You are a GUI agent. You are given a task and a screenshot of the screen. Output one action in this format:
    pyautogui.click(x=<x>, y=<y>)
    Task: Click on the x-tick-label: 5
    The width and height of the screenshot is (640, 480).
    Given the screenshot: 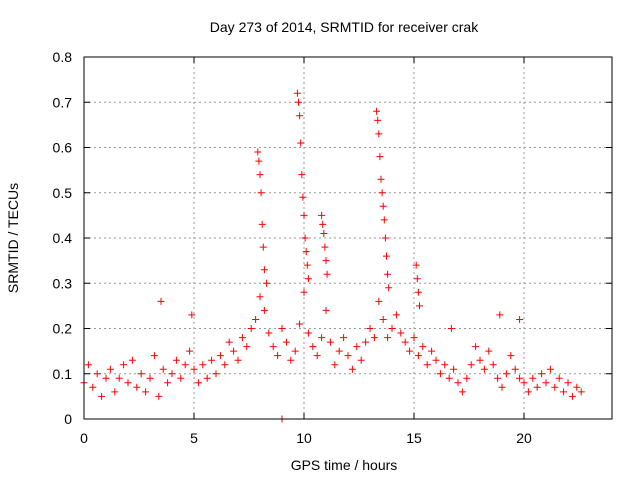 What is the action you would take?
    pyautogui.click(x=194, y=438)
    